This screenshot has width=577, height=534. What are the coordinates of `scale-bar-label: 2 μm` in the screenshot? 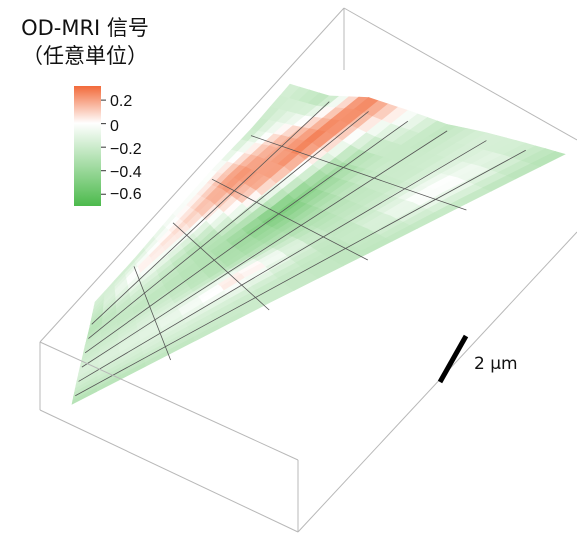 It's located at (496, 364).